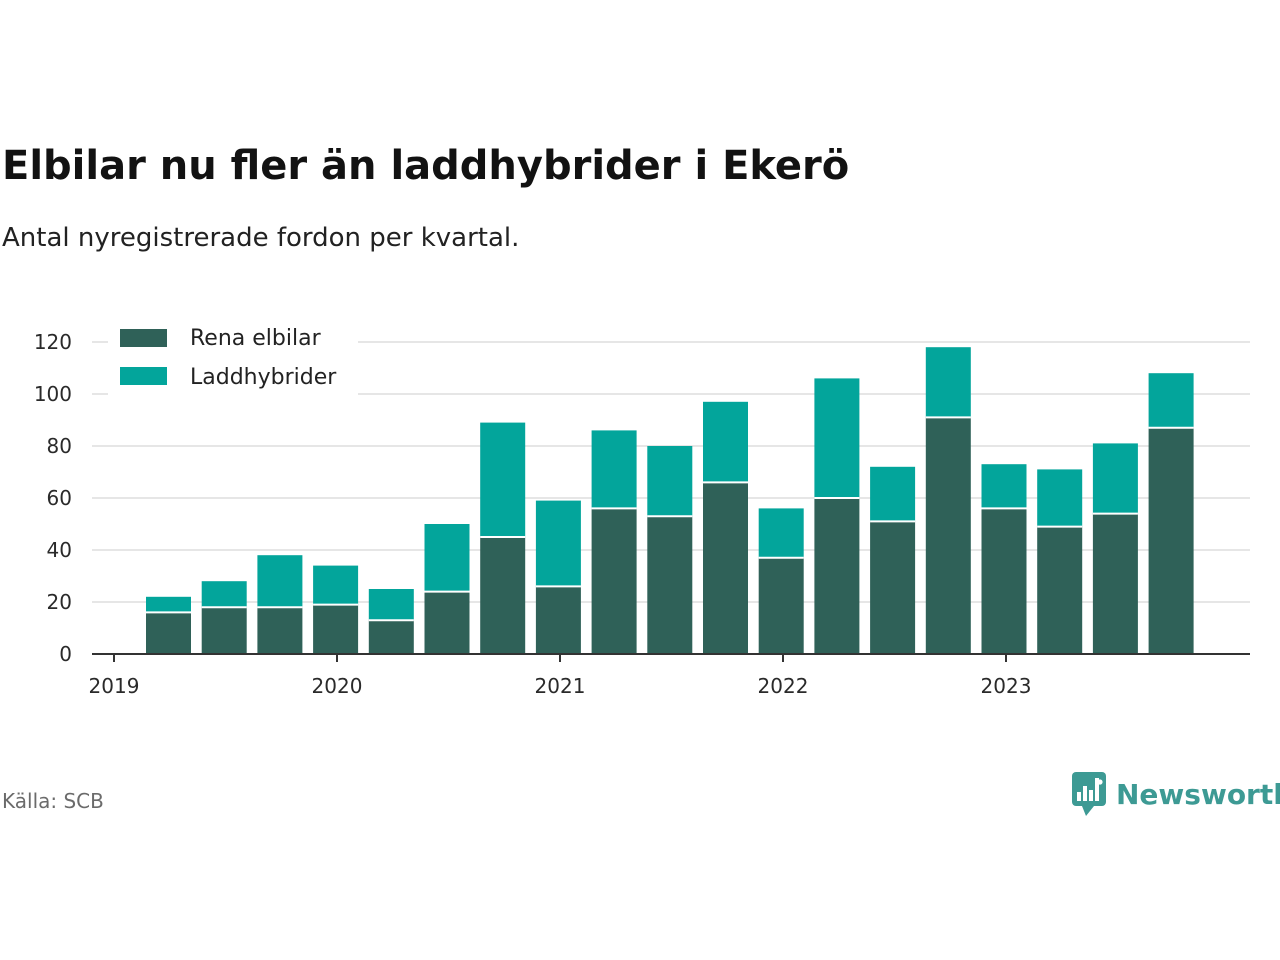  Describe the element at coordinates (263, 377) in the screenshot. I see `legend-label-laddhybrider: Laddhybrider` at that location.